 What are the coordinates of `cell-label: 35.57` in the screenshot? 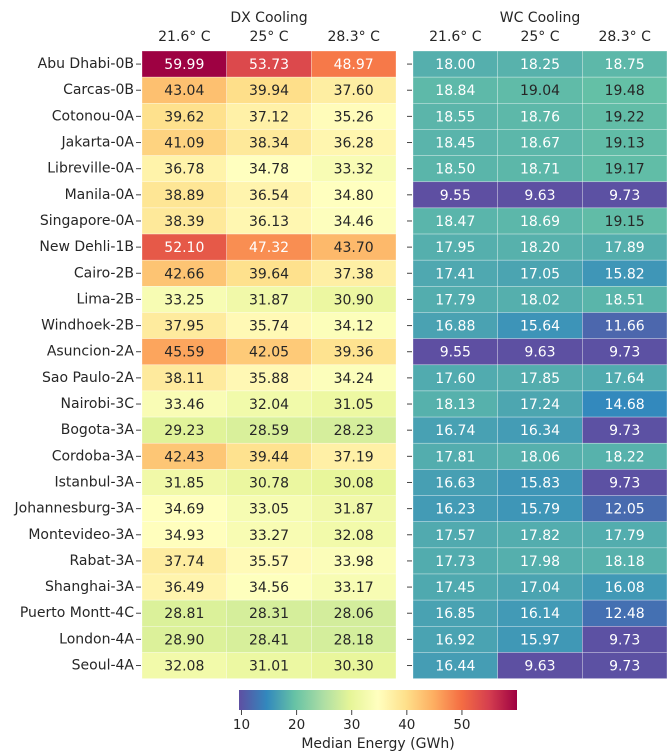 It's located at (269, 562).